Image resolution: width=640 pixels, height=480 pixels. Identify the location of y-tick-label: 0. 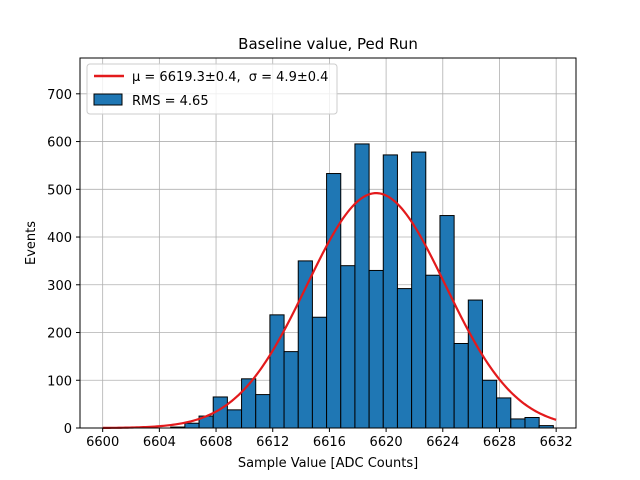
(68, 429).